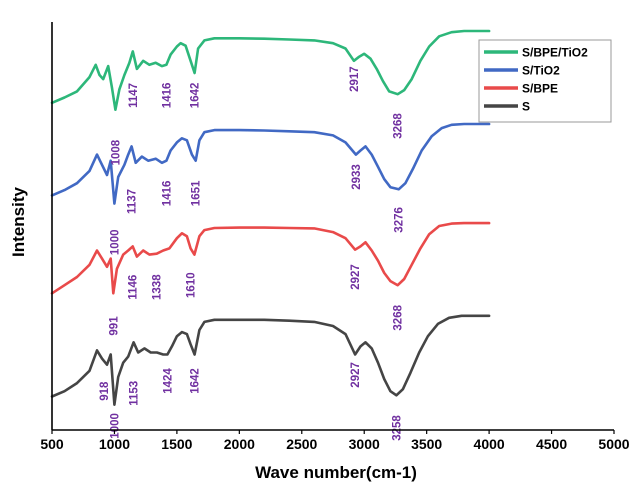 This screenshot has width=633, height=484. Describe the element at coordinates (536, 80) in the screenshot. I see `legend-items: S/BPE/TiO2 S/TiO2 S/BPE S` at that location.